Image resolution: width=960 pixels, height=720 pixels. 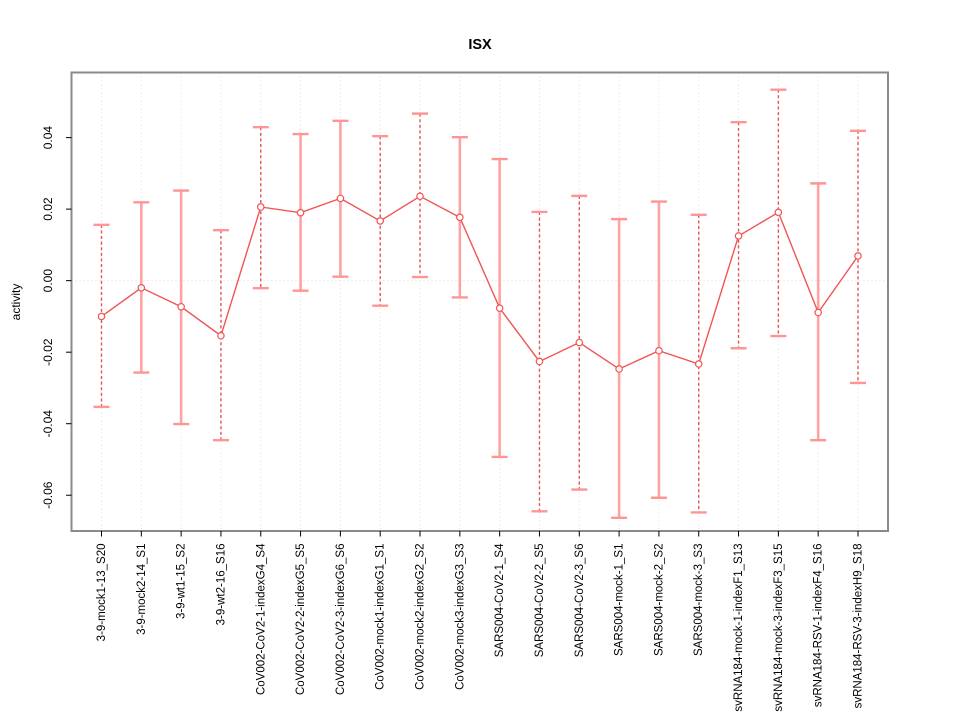 What do you see at coordinates (739, 628) in the screenshot?
I see `x-category-label: svRNA184-mock-1-indexF1_S13` at bounding box center [739, 628].